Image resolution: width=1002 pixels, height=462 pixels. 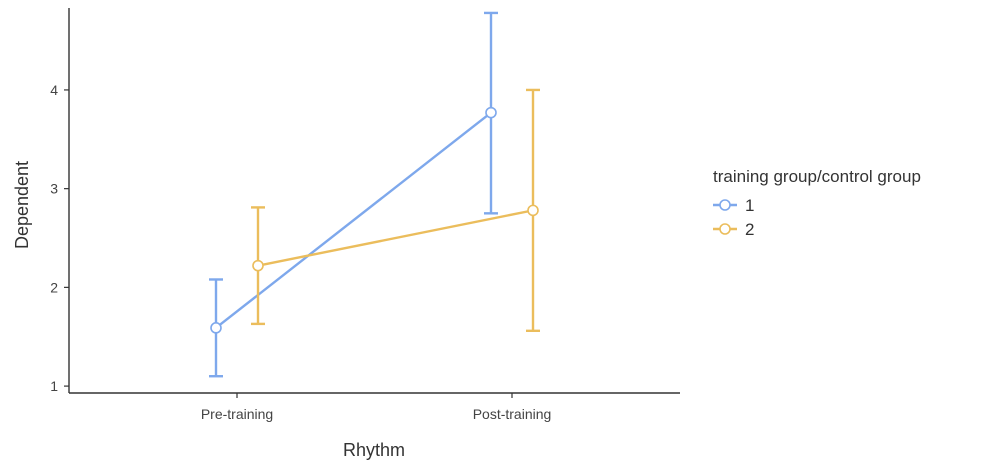 I want to click on y-axis-title: Dependent, so click(x=22, y=205).